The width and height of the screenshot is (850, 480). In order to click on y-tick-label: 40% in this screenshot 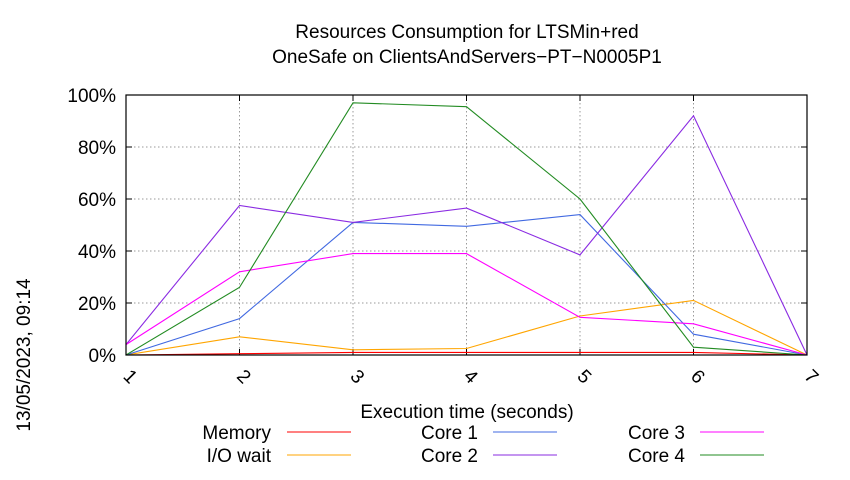, I will do `click(97, 252)`.